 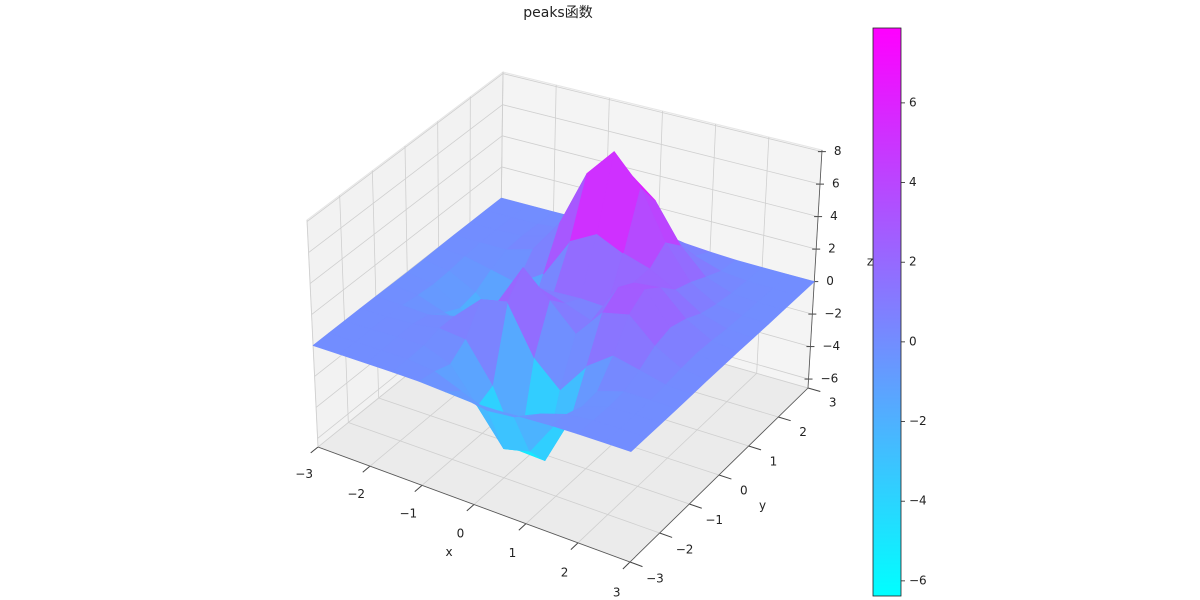 What do you see at coordinates (834, 216) in the screenshot?
I see `z-tick-label: 4` at bounding box center [834, 216].